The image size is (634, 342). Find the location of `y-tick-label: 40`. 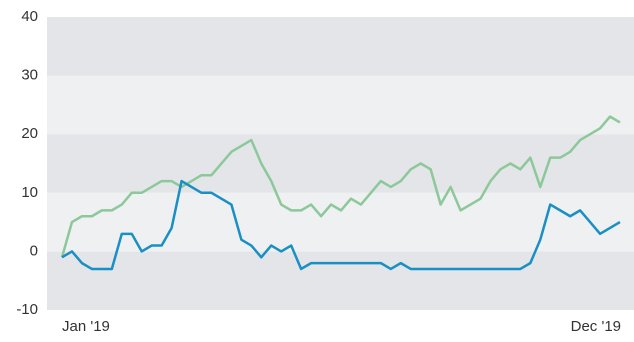

y-tick-label: 40 is located at coordinates (29, 16).